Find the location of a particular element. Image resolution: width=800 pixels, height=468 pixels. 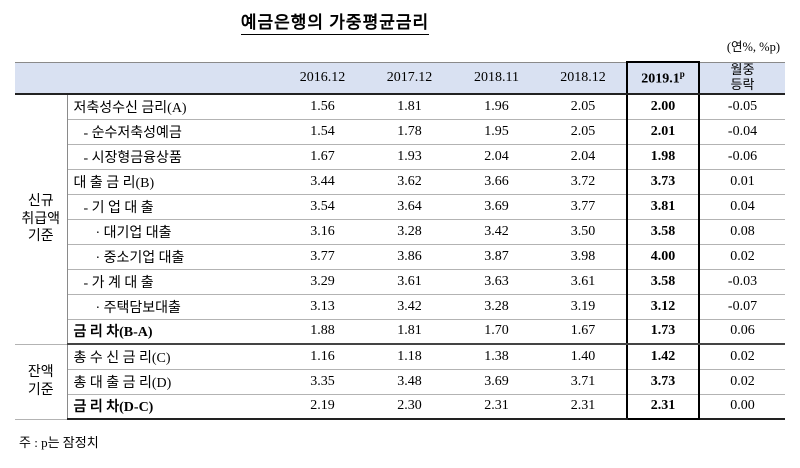

value-cell: 1.96 is located at coordinates (496, 107).